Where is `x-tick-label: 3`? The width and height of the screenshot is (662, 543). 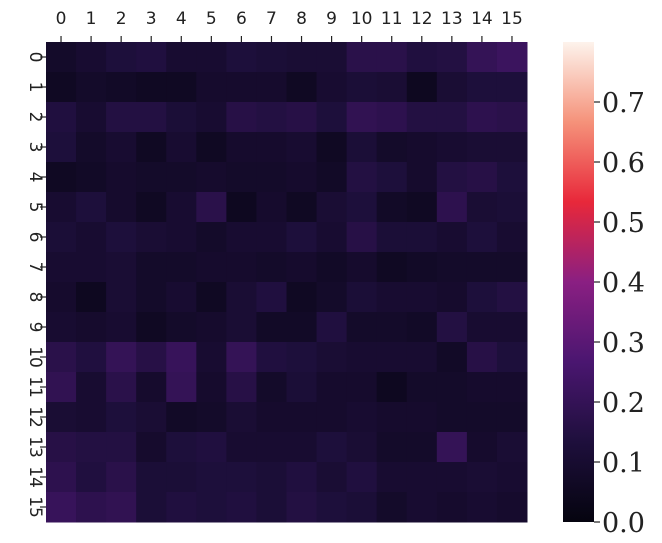 x-tick-label: 3 is located at coordinates (151, 19).